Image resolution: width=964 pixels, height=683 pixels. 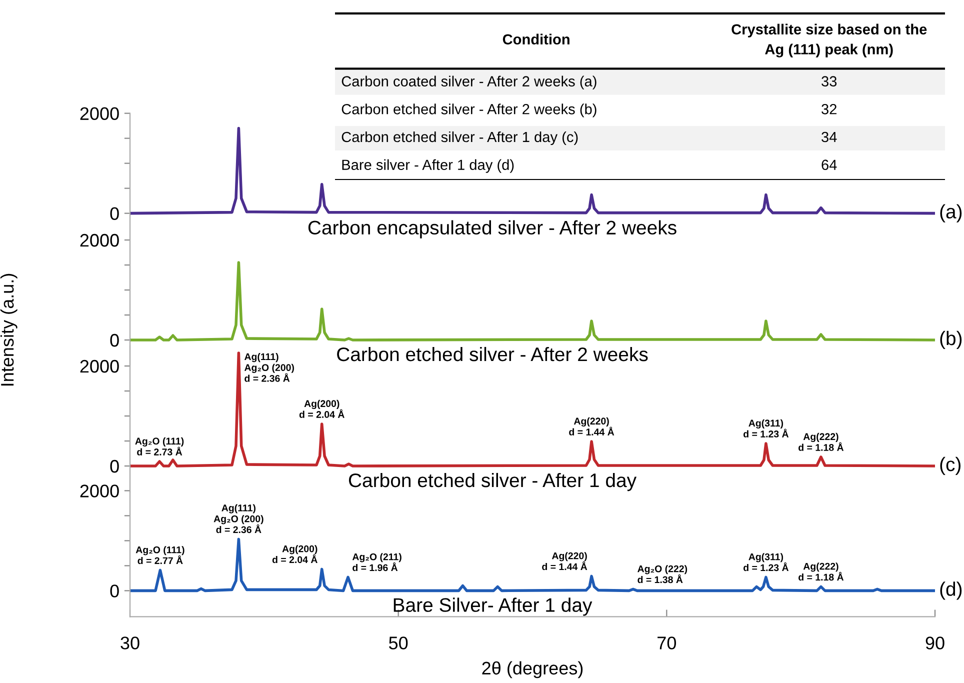 What do you see at coordinates (829, 109) in the screenshot?
I see `data-label: 32` at bounding box center [829, 109].